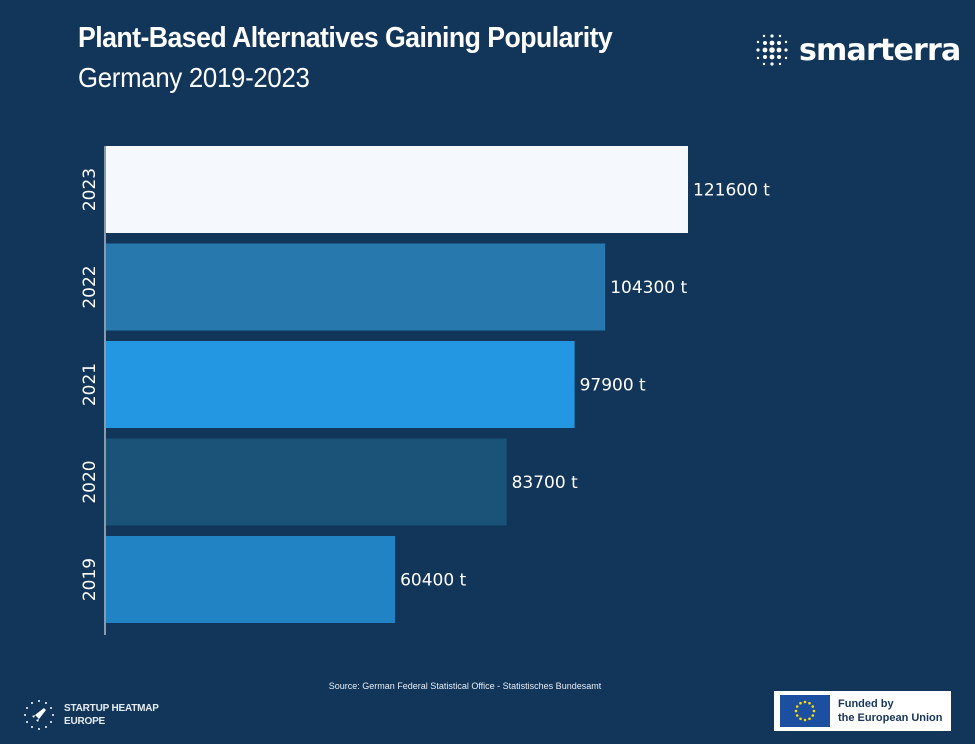 This screenshot has height=744, width=975. I want to click on bar-2019, so click(251, 579).